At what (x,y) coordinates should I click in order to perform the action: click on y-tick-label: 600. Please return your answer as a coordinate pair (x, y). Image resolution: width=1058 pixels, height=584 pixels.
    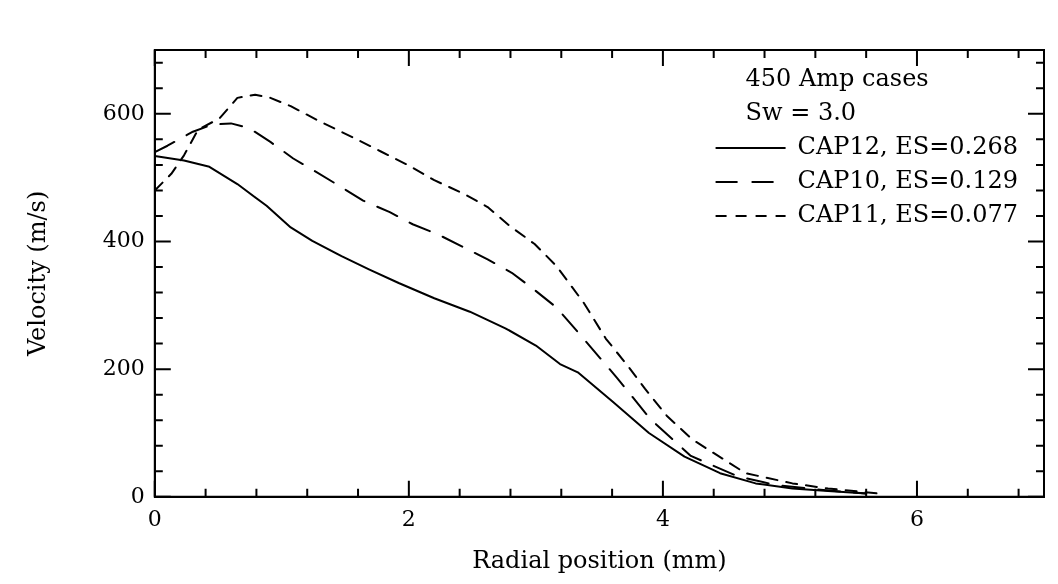
    Looking at the image, I should click on (123, 112).